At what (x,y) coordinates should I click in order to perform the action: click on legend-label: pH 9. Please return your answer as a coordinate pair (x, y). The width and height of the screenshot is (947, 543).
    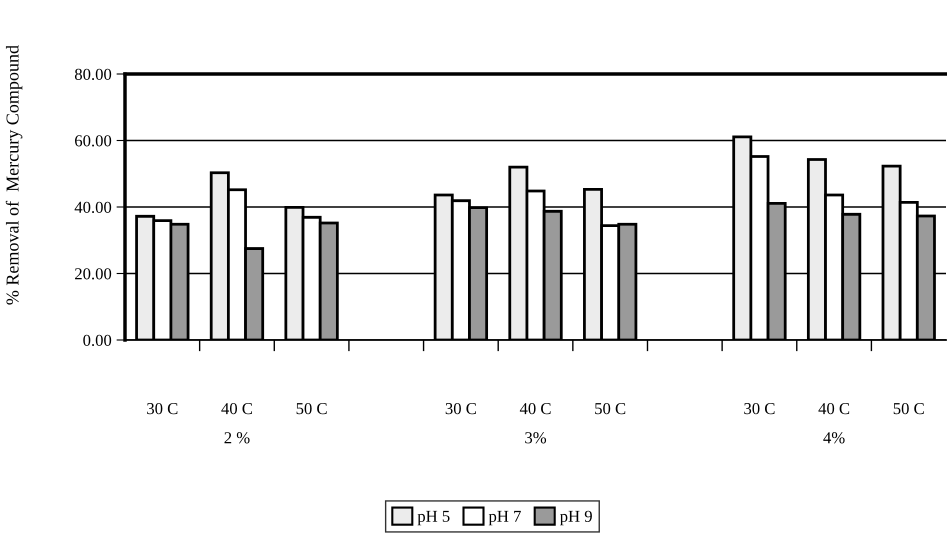
    Looking at the image, I should click on (576, 518).